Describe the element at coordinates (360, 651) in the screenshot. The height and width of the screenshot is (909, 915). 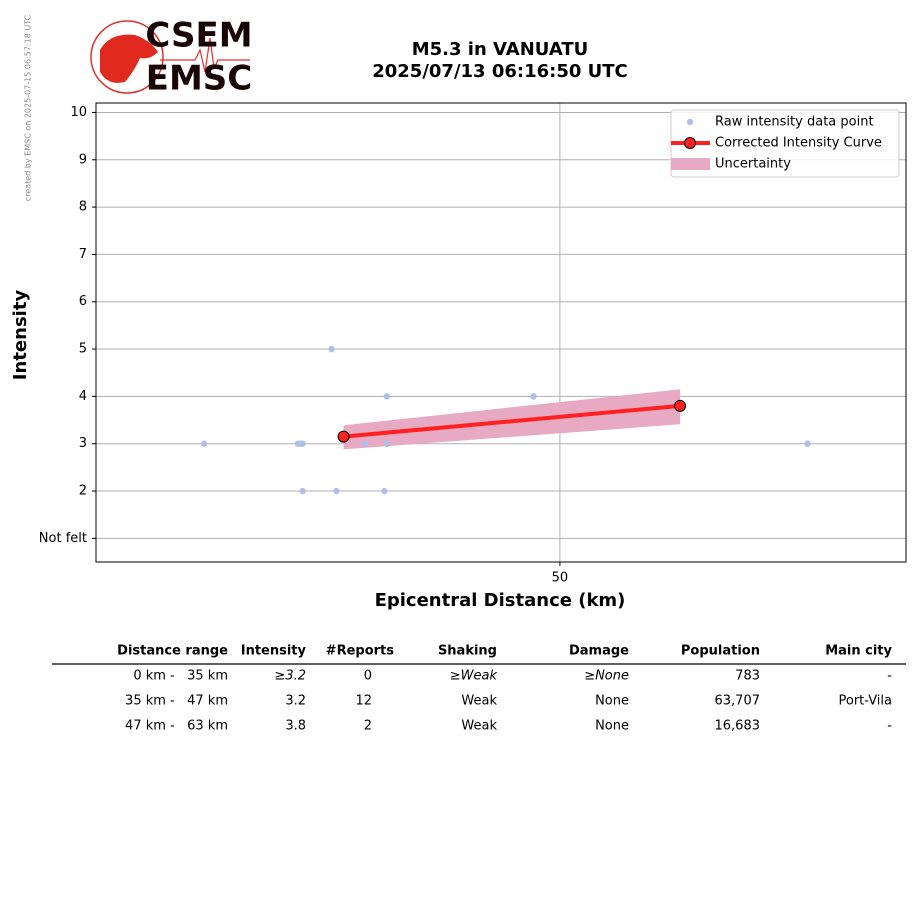
I see `table-header: #Reports` at that location.